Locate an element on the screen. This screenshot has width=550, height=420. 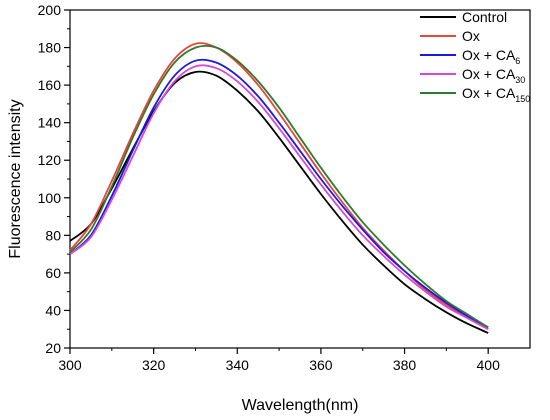
y-tick-label: 20 is located at coordinates (53, 348).